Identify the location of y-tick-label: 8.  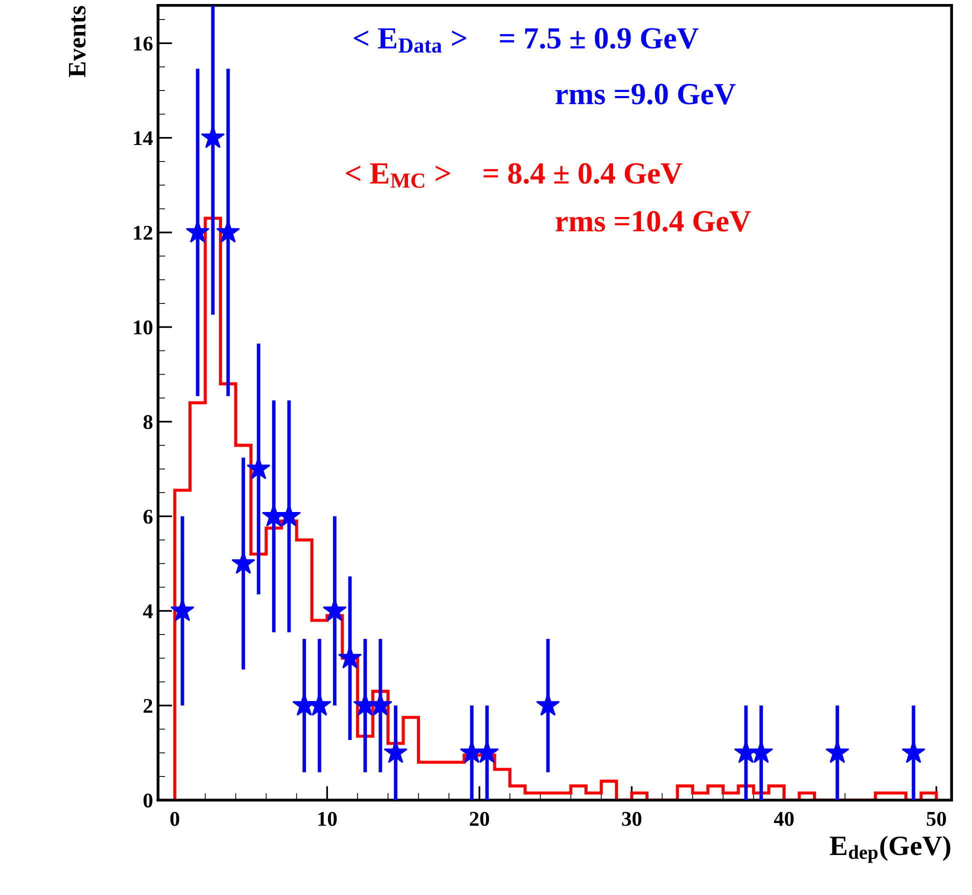
(147, 422).